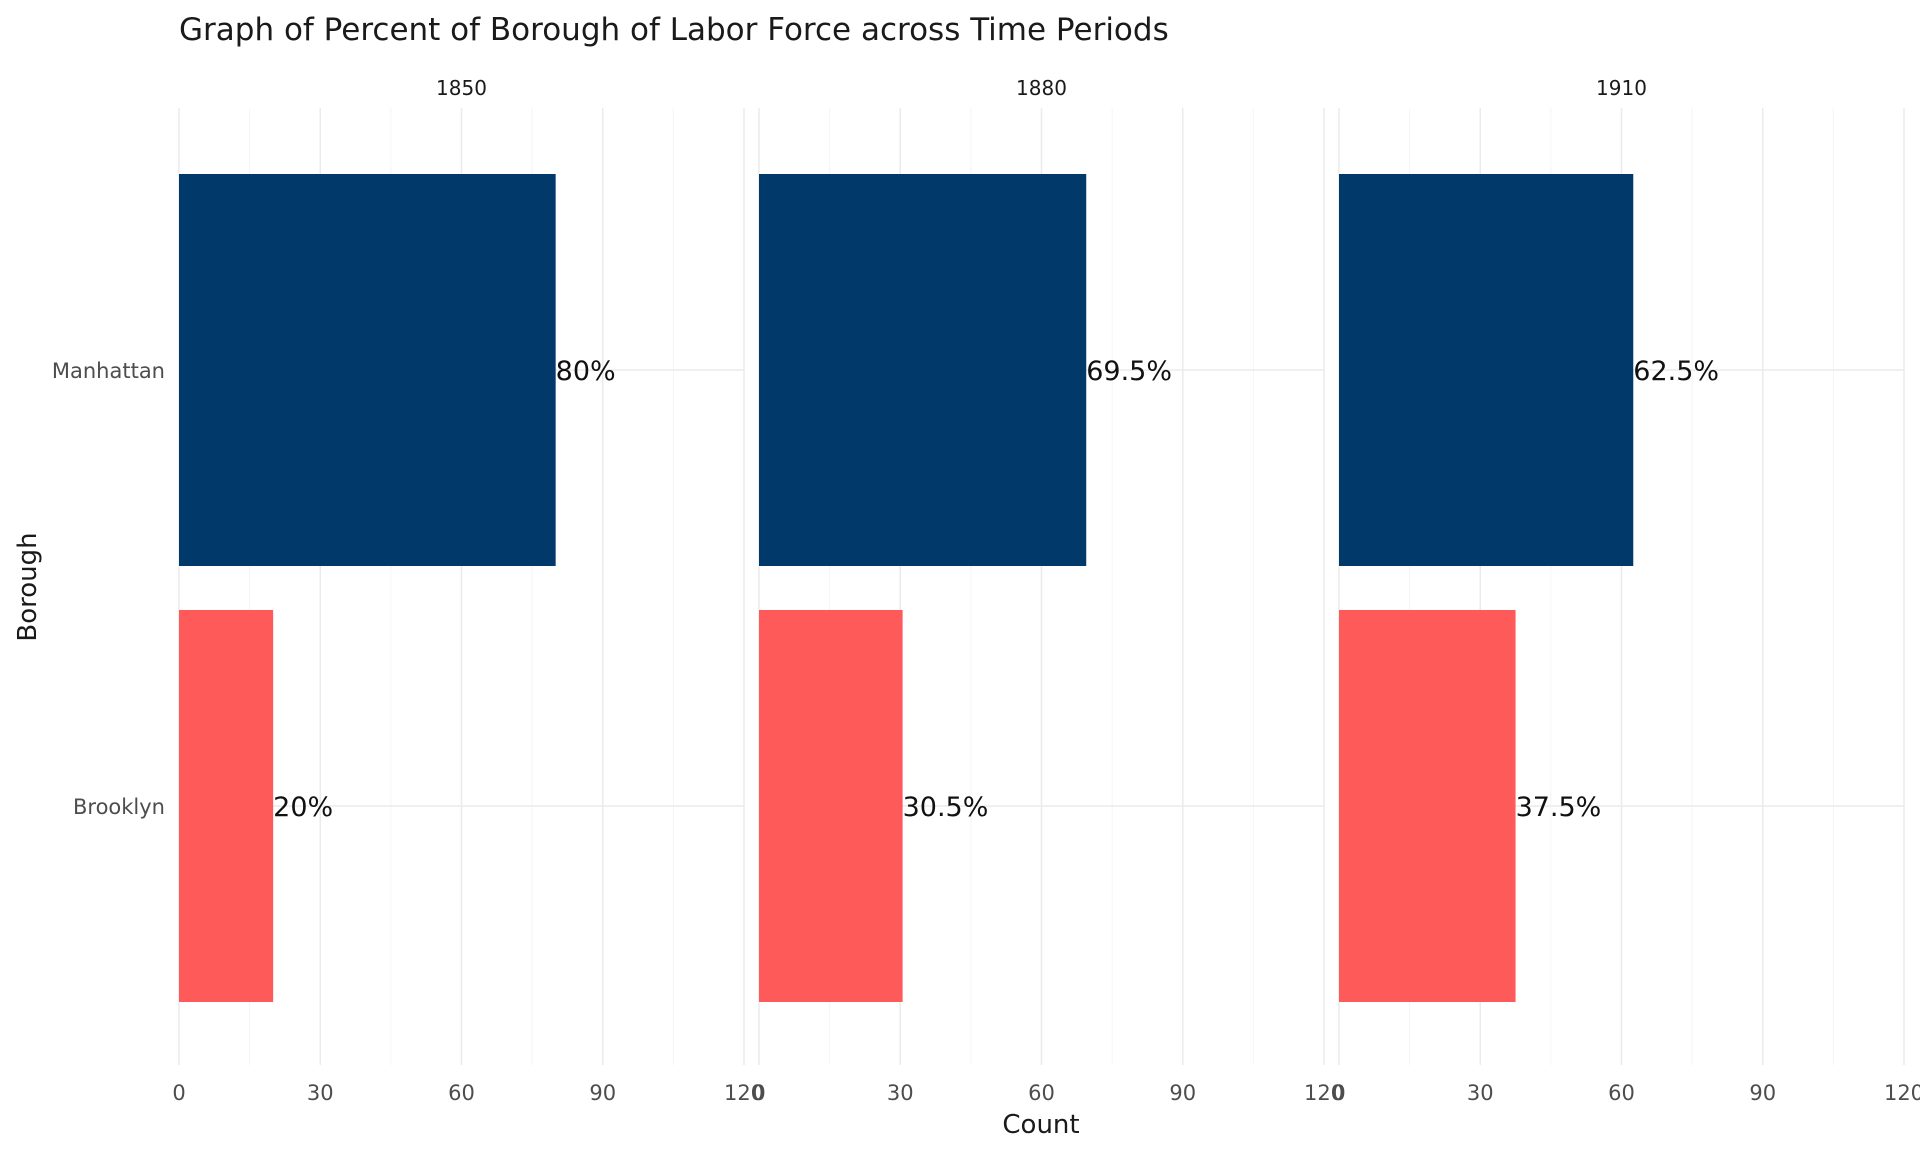 Image resolution: width=1920 pixels, height=1156 pixels. What do you see at coordinates (586, 371) in the screenshot?
I see `data-label: 80%` at bounding box center [586, 371].